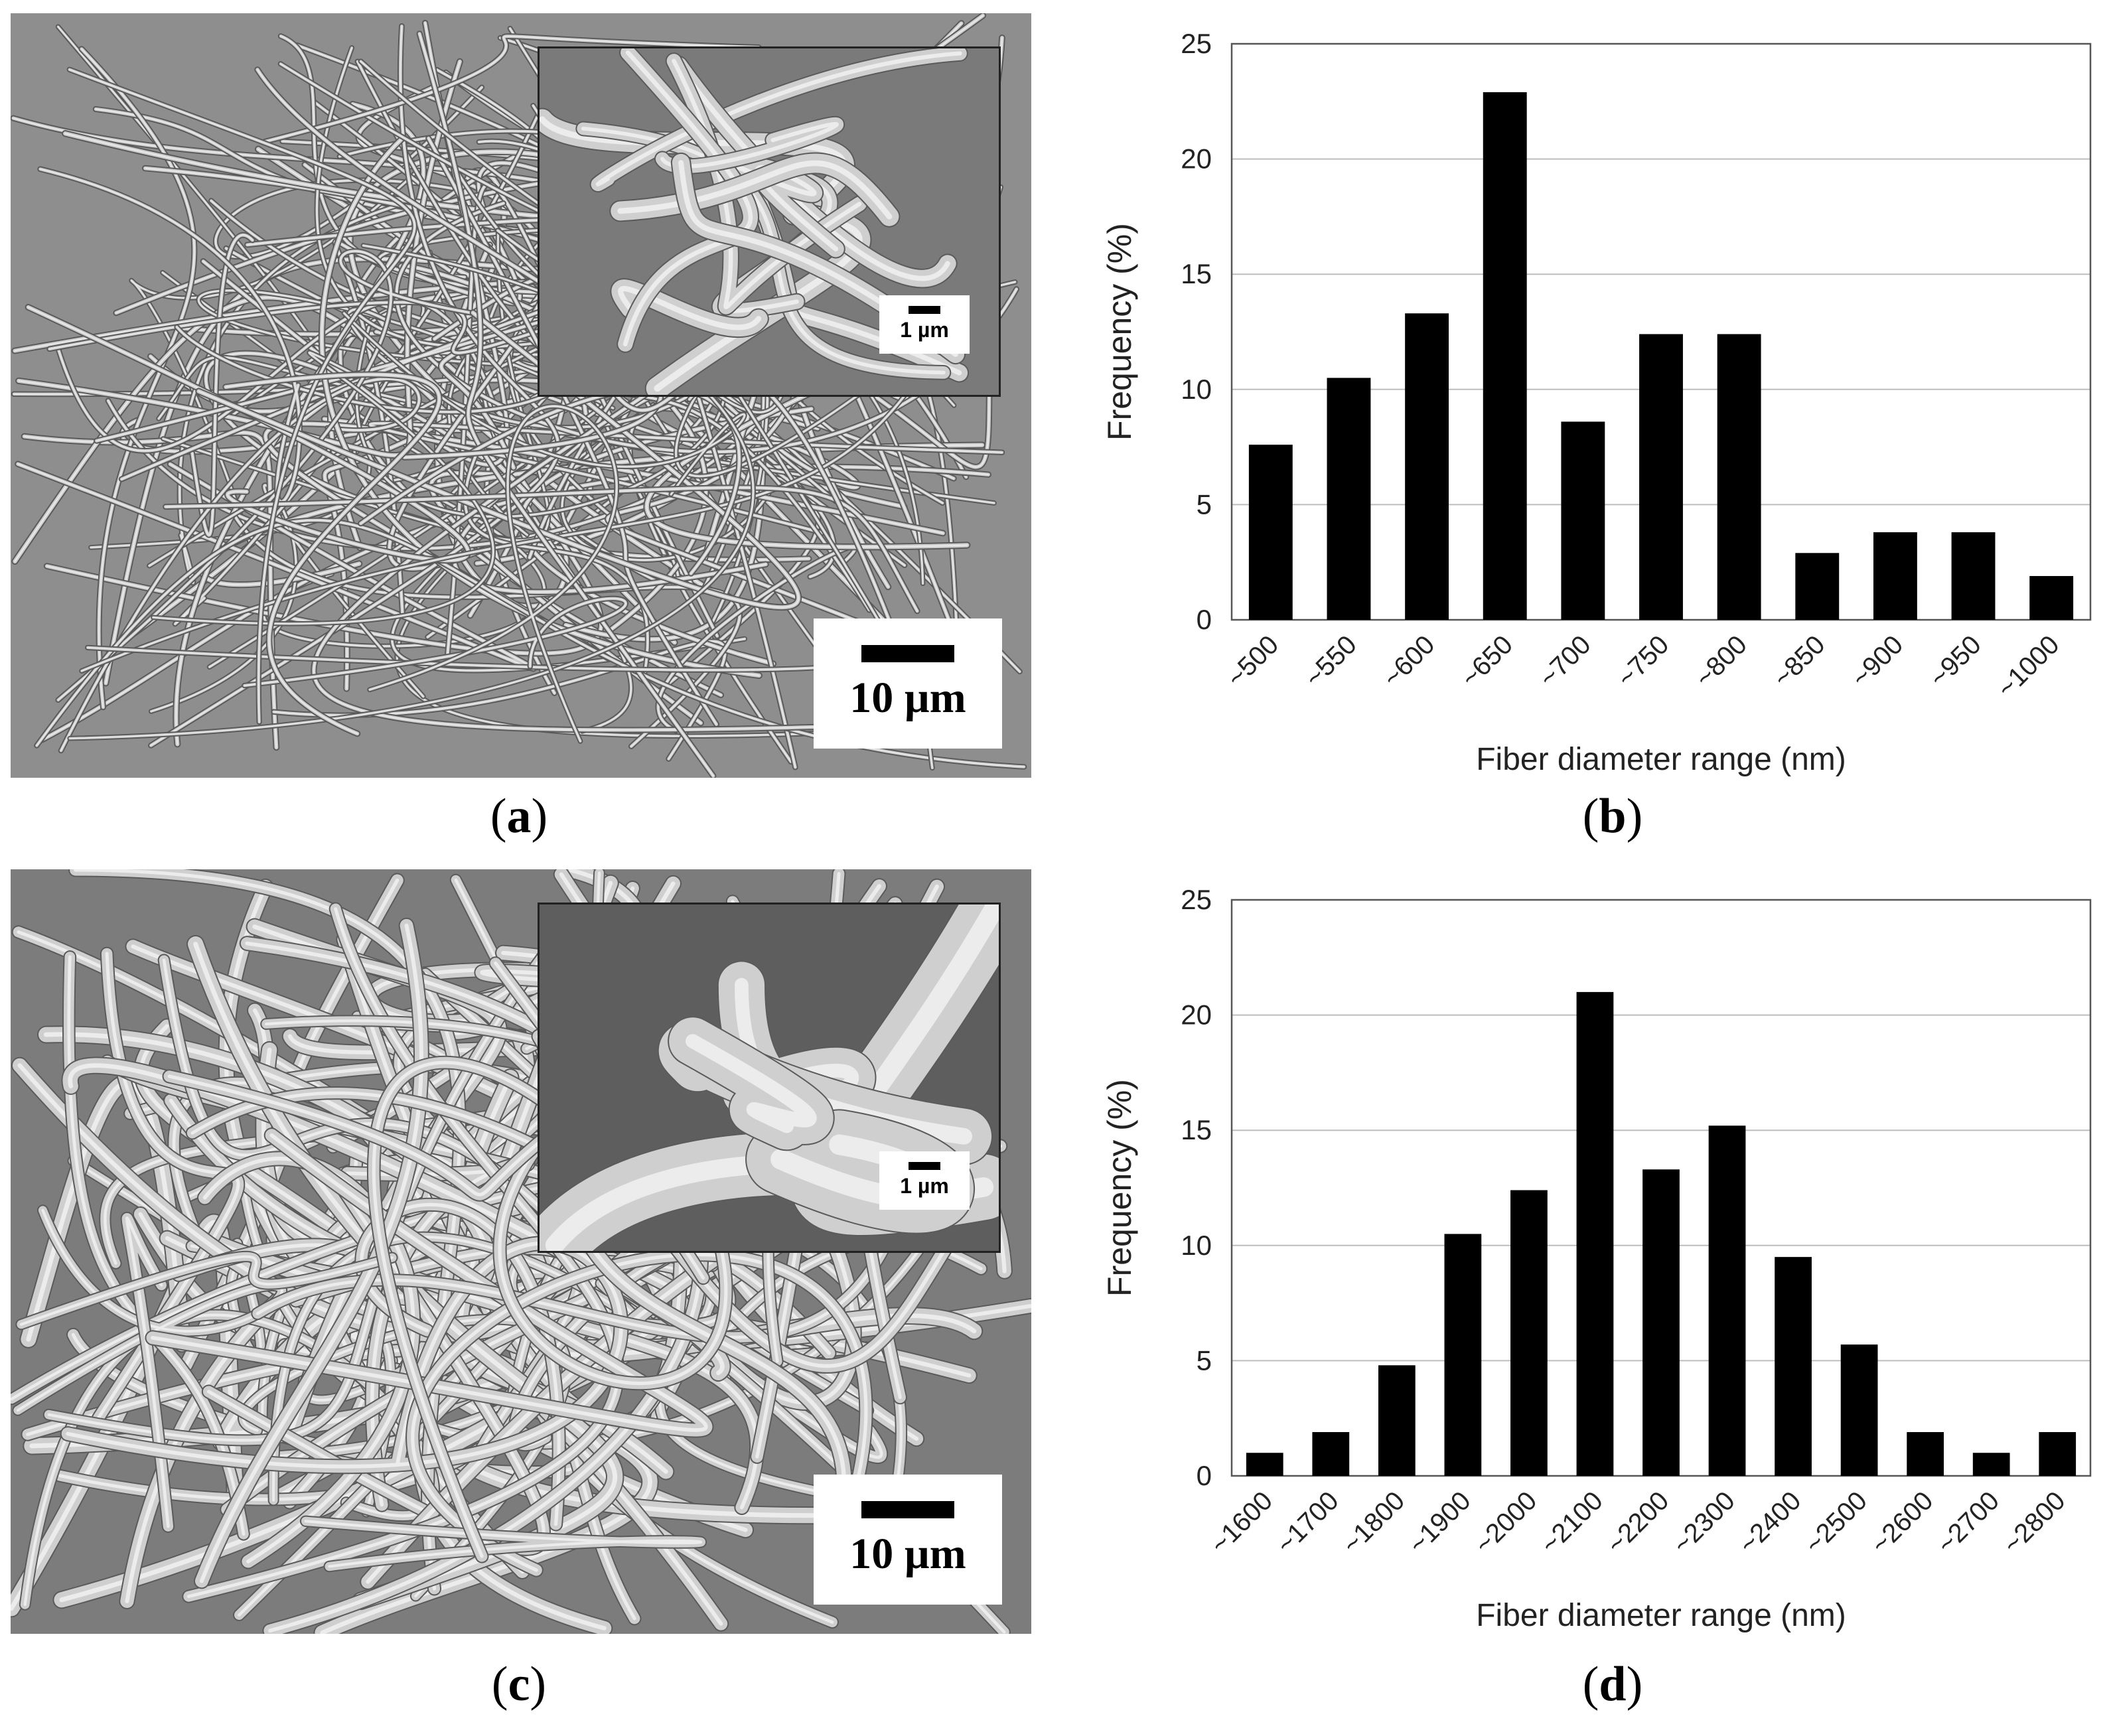 This screenshot has width=2113, height=1736. What do you see at coordinates (1242, 1523) in the screenshot?
I see `x-tick-label: ~1600` at bounding box center [1242, 1523].